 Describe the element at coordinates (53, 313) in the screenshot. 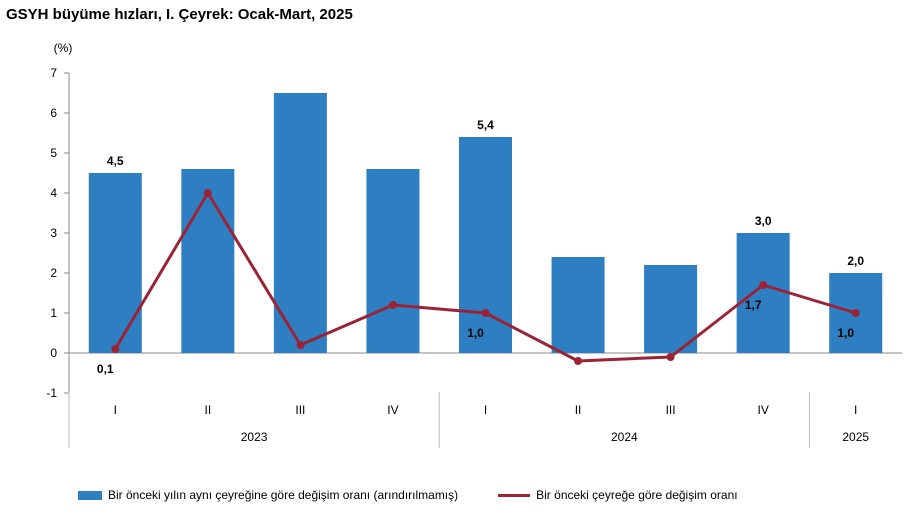

I see `y-tick-label: 1` at that location.